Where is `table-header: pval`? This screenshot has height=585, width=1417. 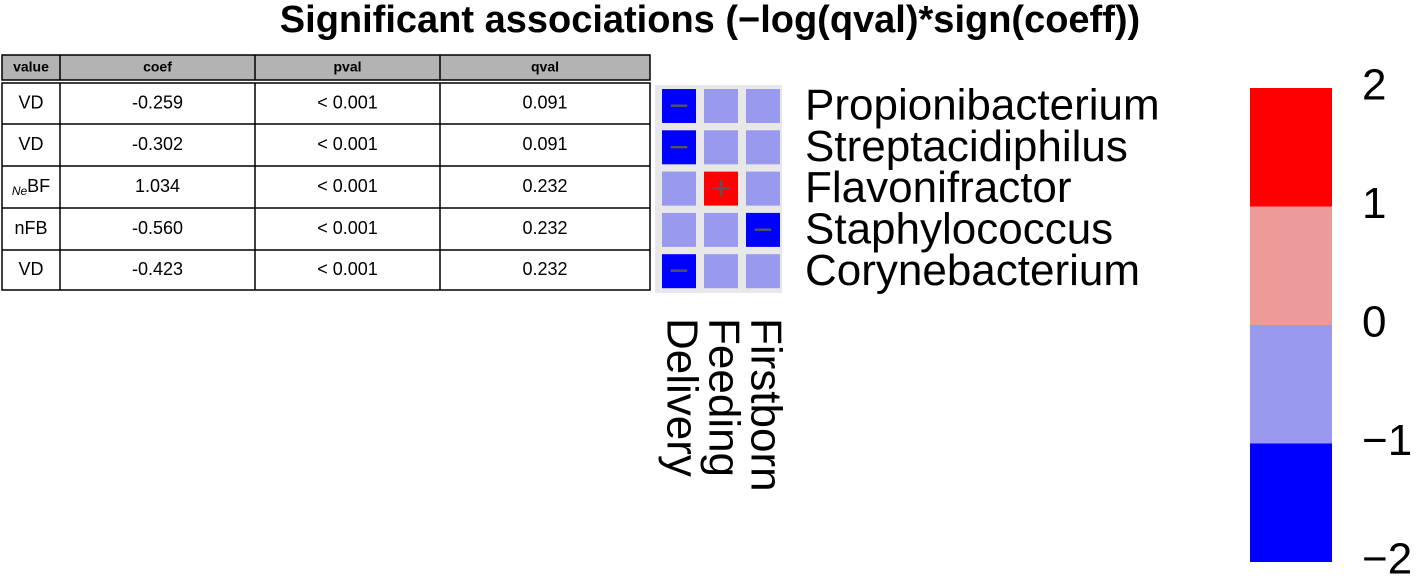
table-header: pval is located at coordinates (347, 67).